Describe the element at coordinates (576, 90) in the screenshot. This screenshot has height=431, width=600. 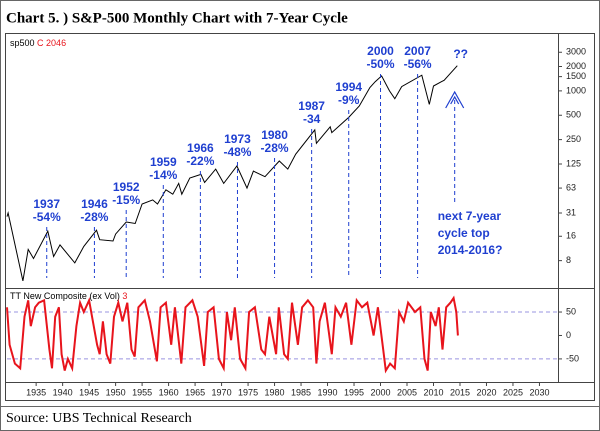
I see `y-tick-label: 1000` at that location.